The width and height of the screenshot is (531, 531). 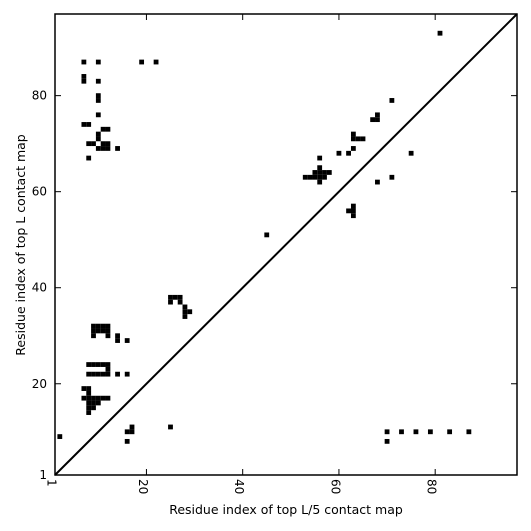 What do you see at coordinates (239, 486) in the screenshot?
I see `x-tick-label: 40` at bounding box center [239, 486].